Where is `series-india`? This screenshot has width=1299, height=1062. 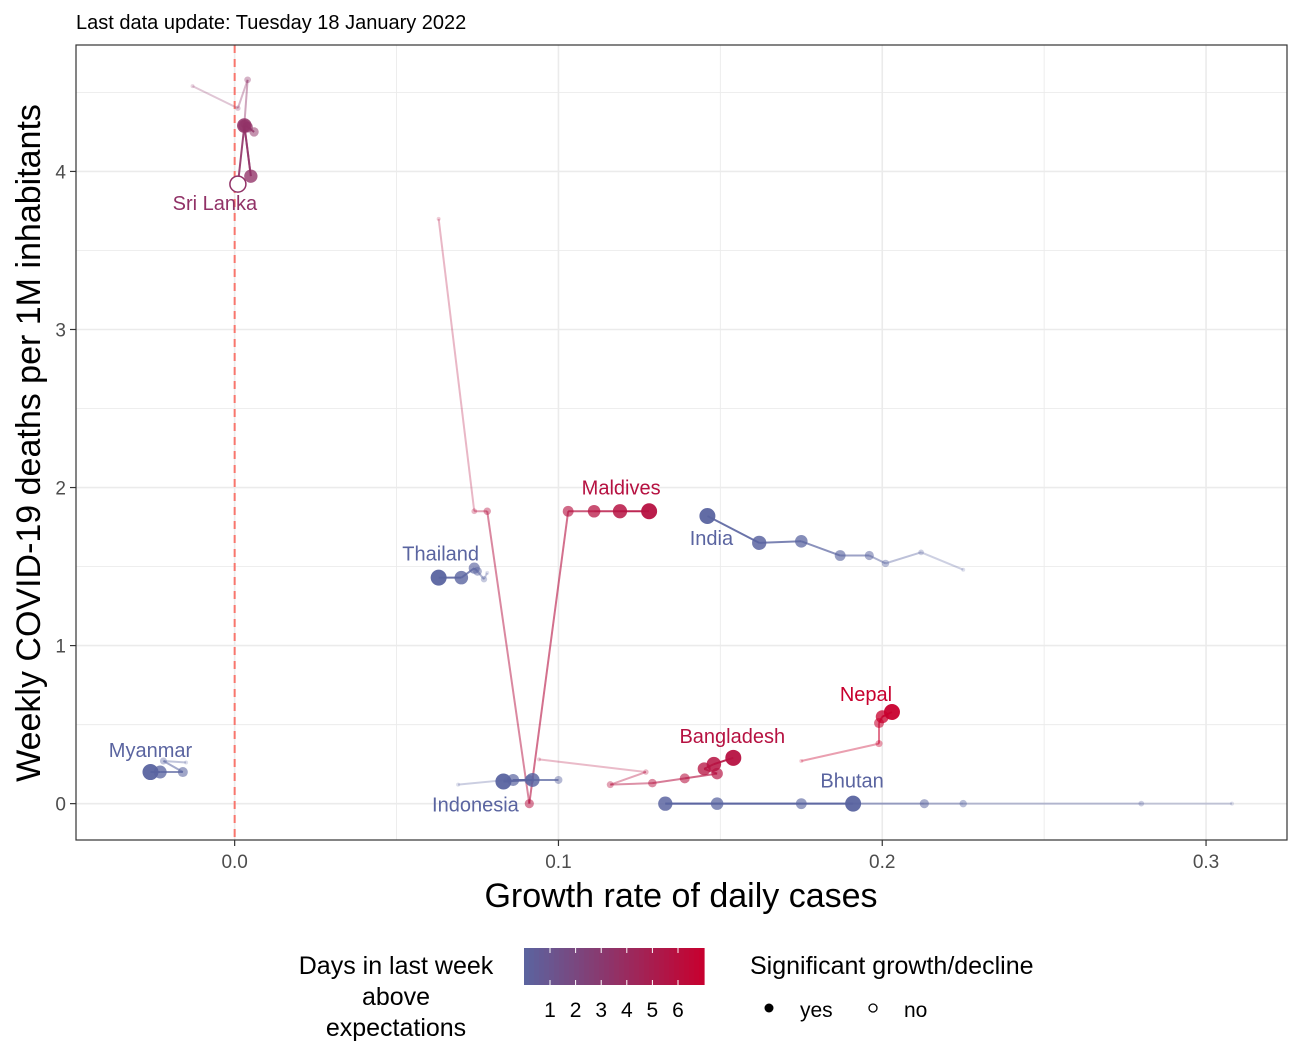 series-india is located at coordinates (832, 539).